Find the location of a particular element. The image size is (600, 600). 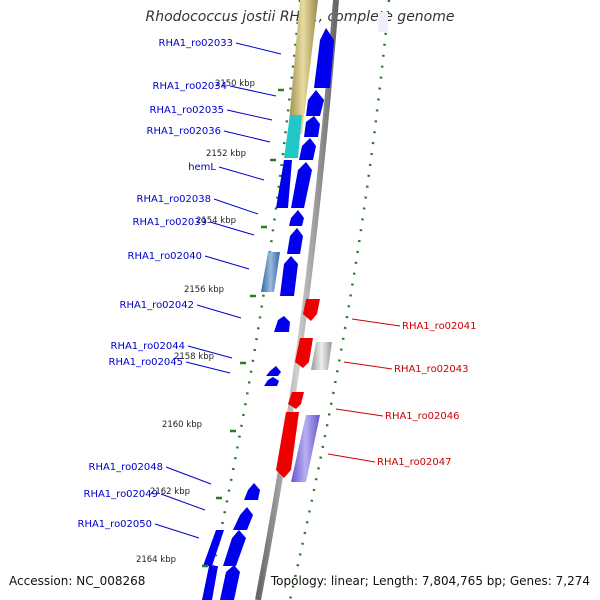

forward-gene-label: hemL is located at coordinates (202, 167).